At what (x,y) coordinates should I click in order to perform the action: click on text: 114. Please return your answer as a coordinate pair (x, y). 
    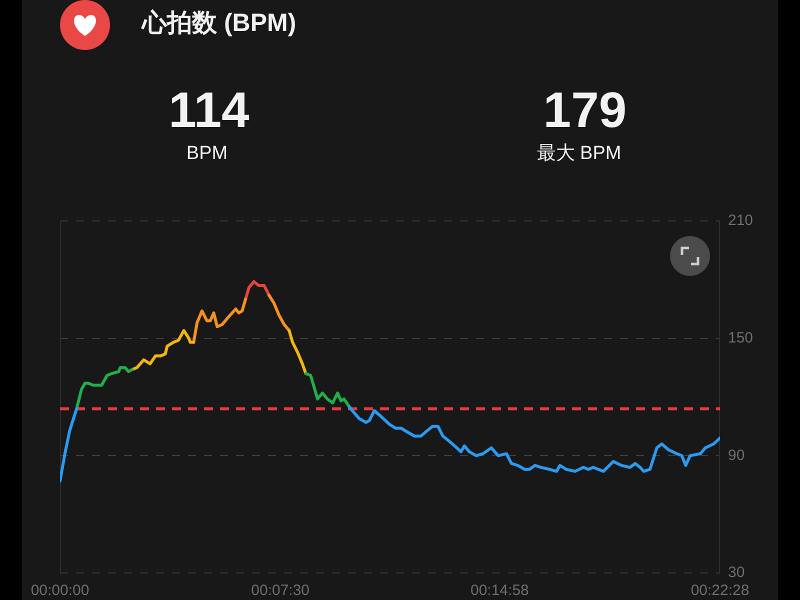
    Looking at the image, I should click on (209, 110).